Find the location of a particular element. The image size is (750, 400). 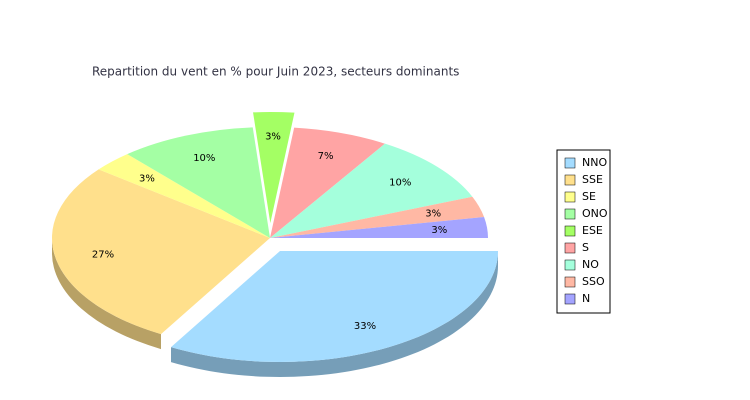

legend-label: SSO is located at coordinates (593, 281).